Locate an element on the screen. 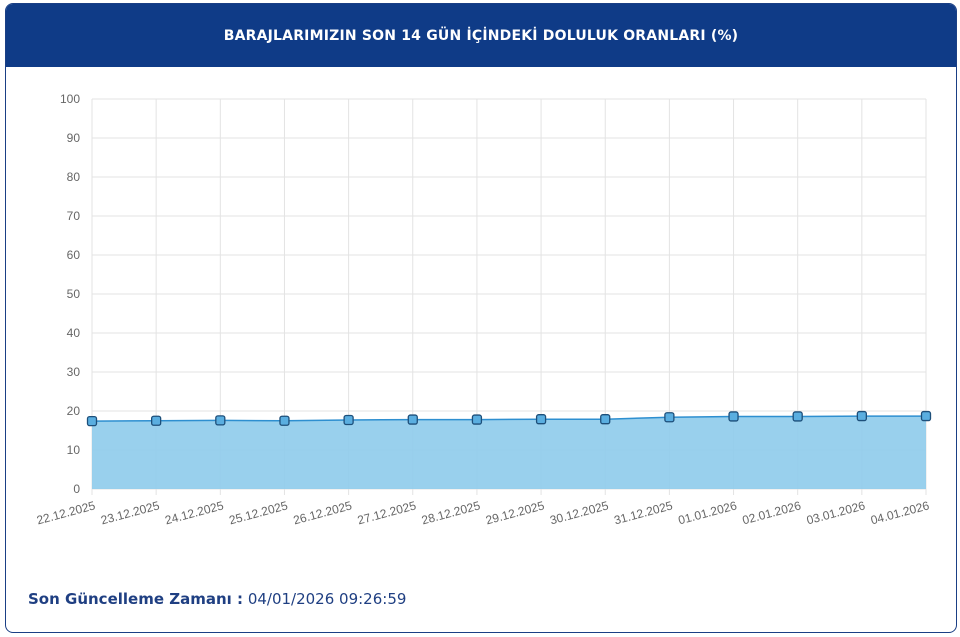 The height and width of the screenshot is (637, 960). last-update-label: Son Güncelleme Zamanı : is located at coordinates (136, 599).